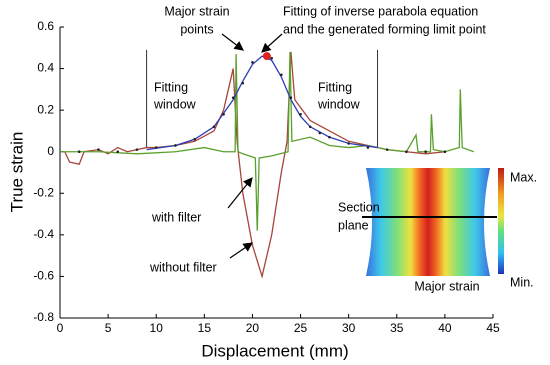 The height and width of the screenshot is (365, 550). I want to click on annotation: plane, so click(353, 225).